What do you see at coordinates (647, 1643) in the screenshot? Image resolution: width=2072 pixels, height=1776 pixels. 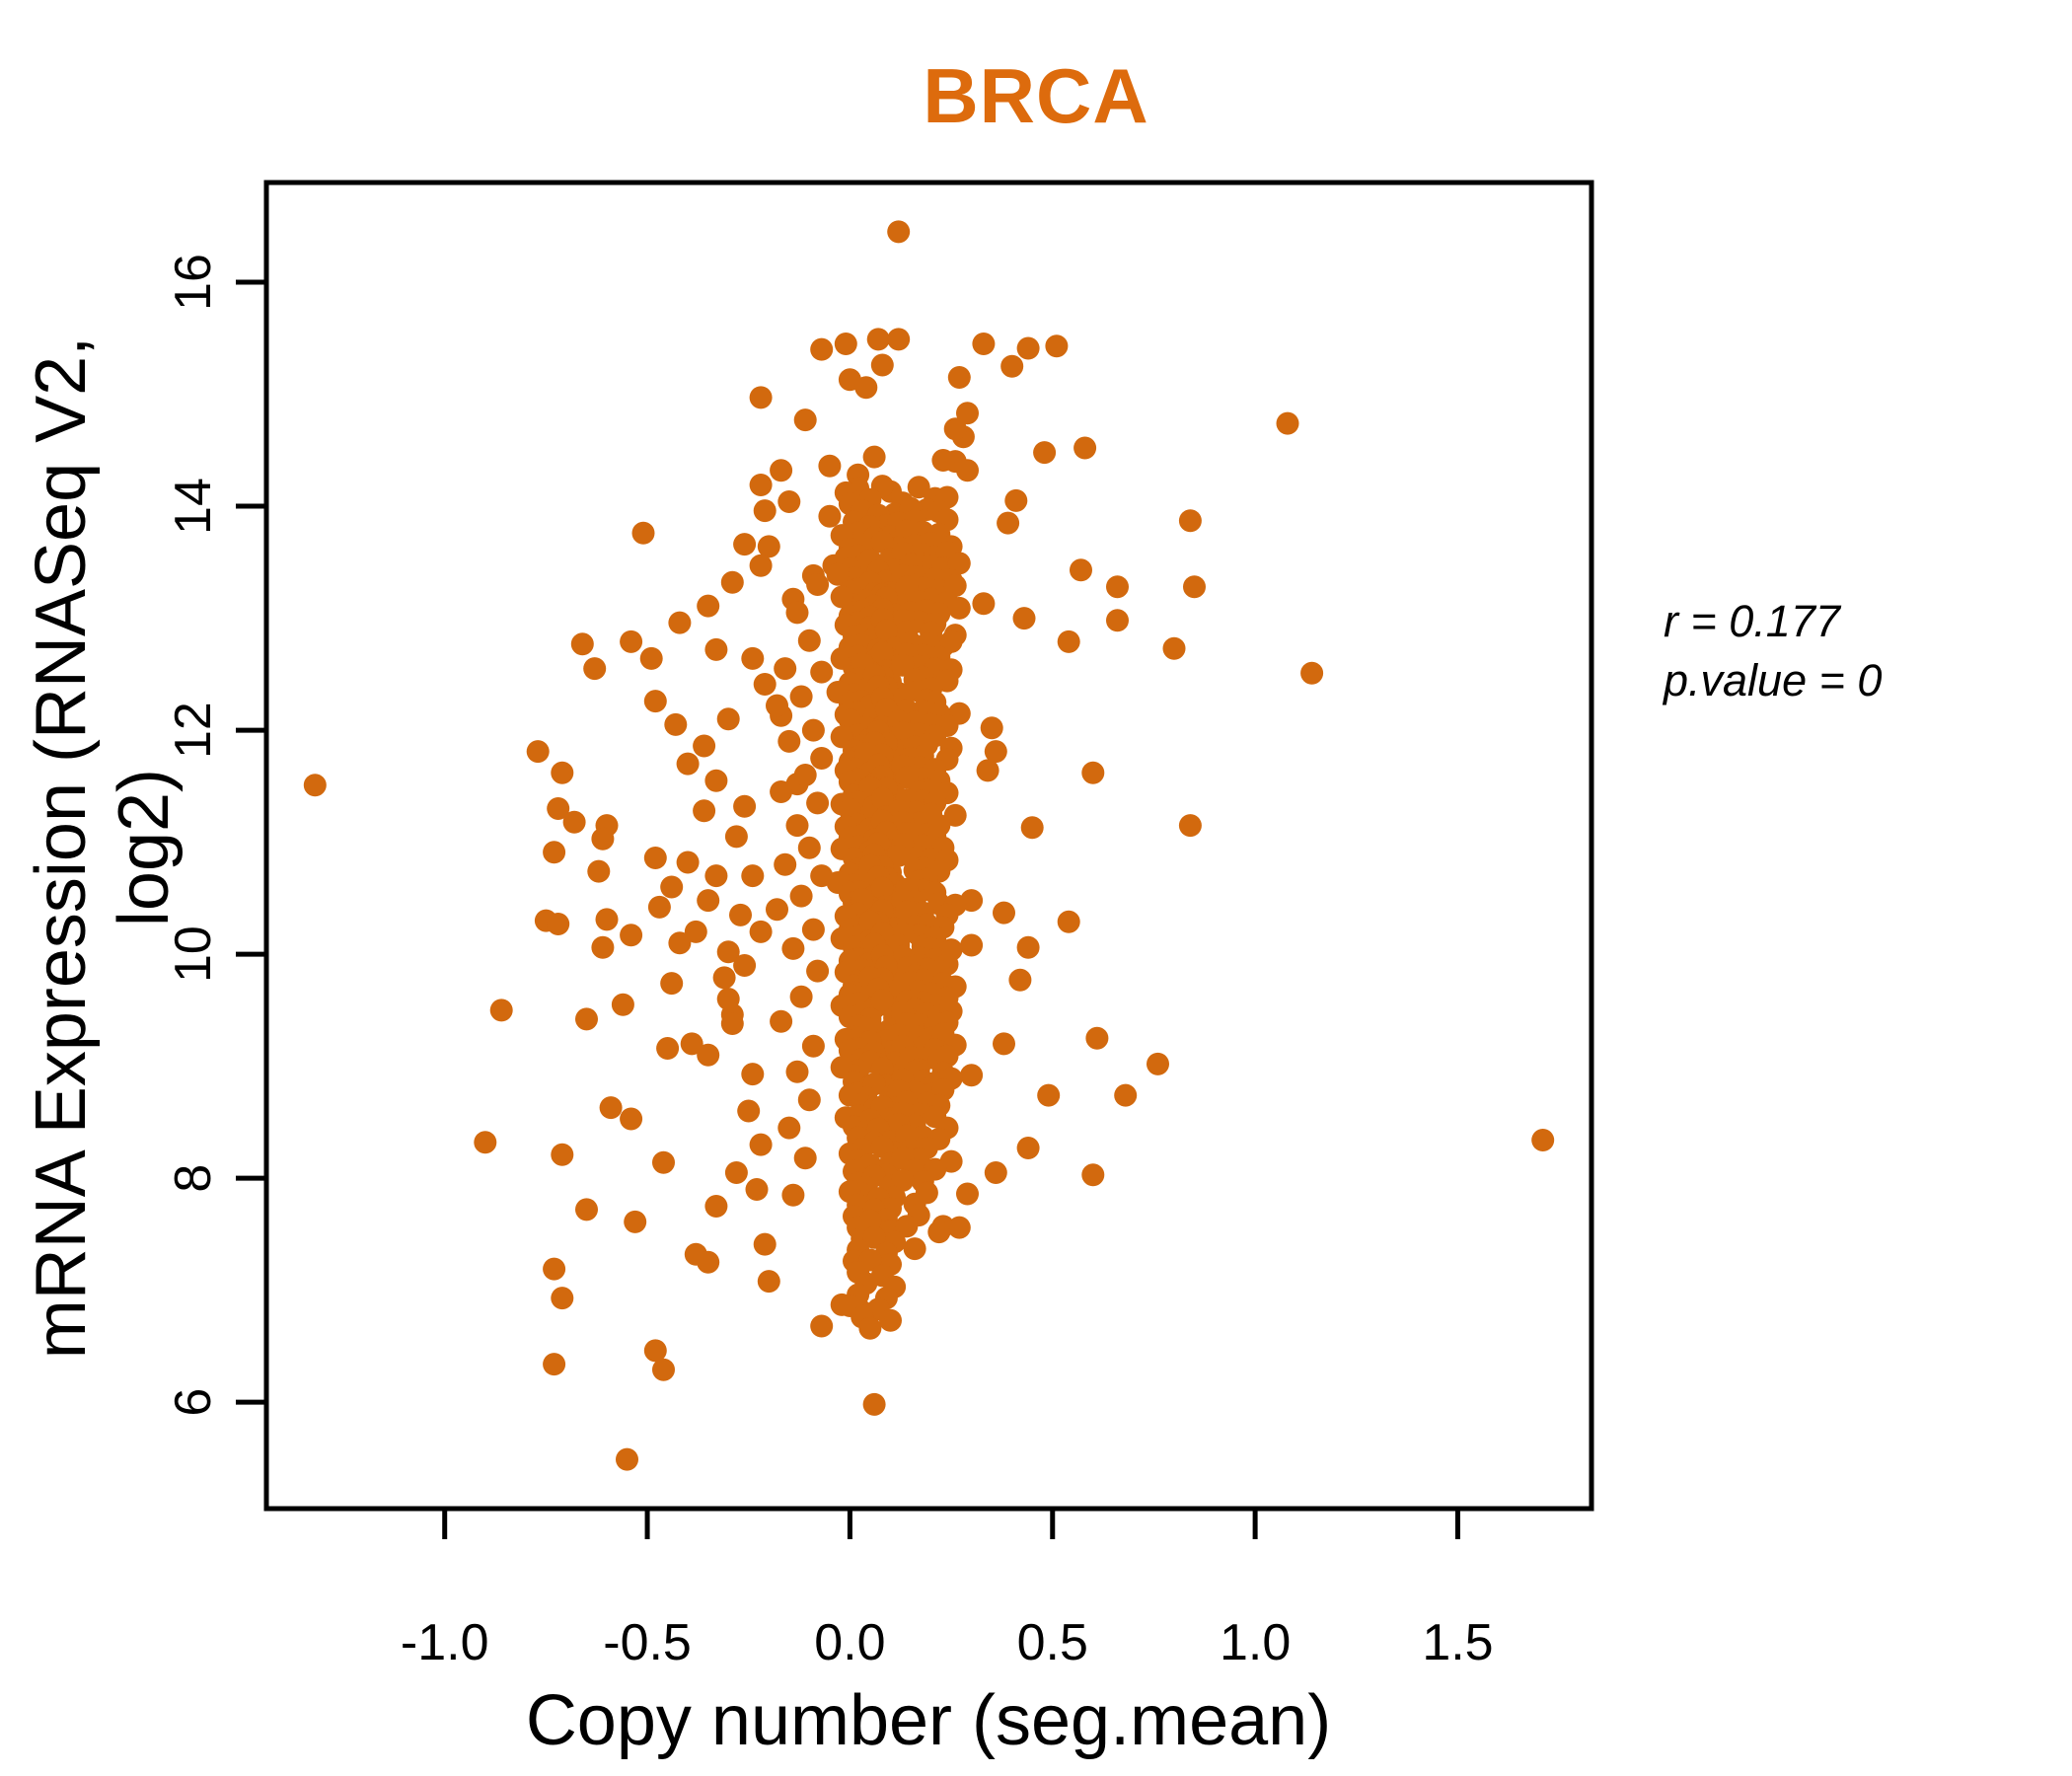 I see `x-tick-label: -0.5` at bounding box center [647, 1643].